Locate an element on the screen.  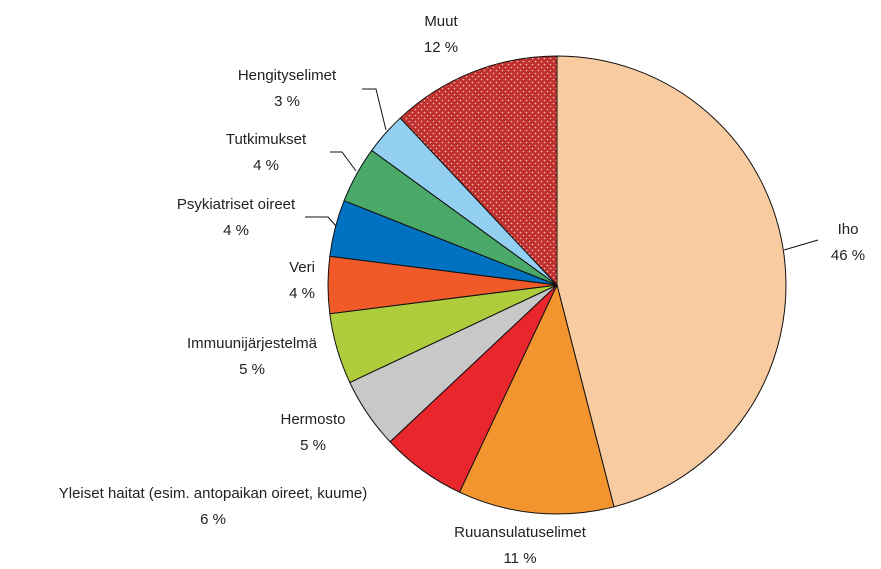
slice-label: Tutkimukset is located at coordinates (266, 139).